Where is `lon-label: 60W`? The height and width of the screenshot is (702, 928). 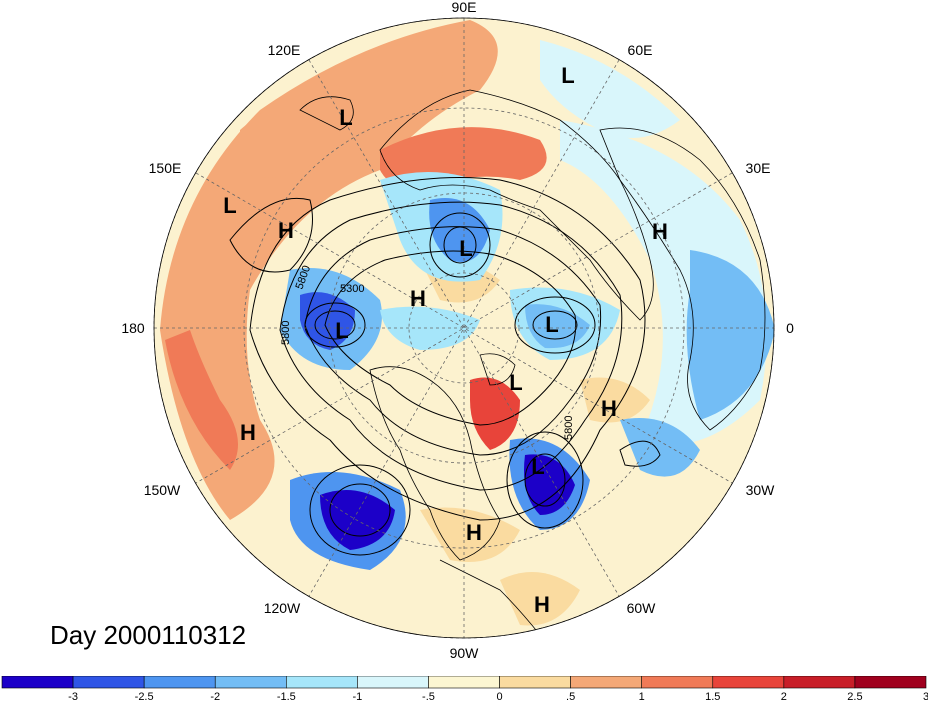 lon-label: 60W is located at coordinates (642, 608).